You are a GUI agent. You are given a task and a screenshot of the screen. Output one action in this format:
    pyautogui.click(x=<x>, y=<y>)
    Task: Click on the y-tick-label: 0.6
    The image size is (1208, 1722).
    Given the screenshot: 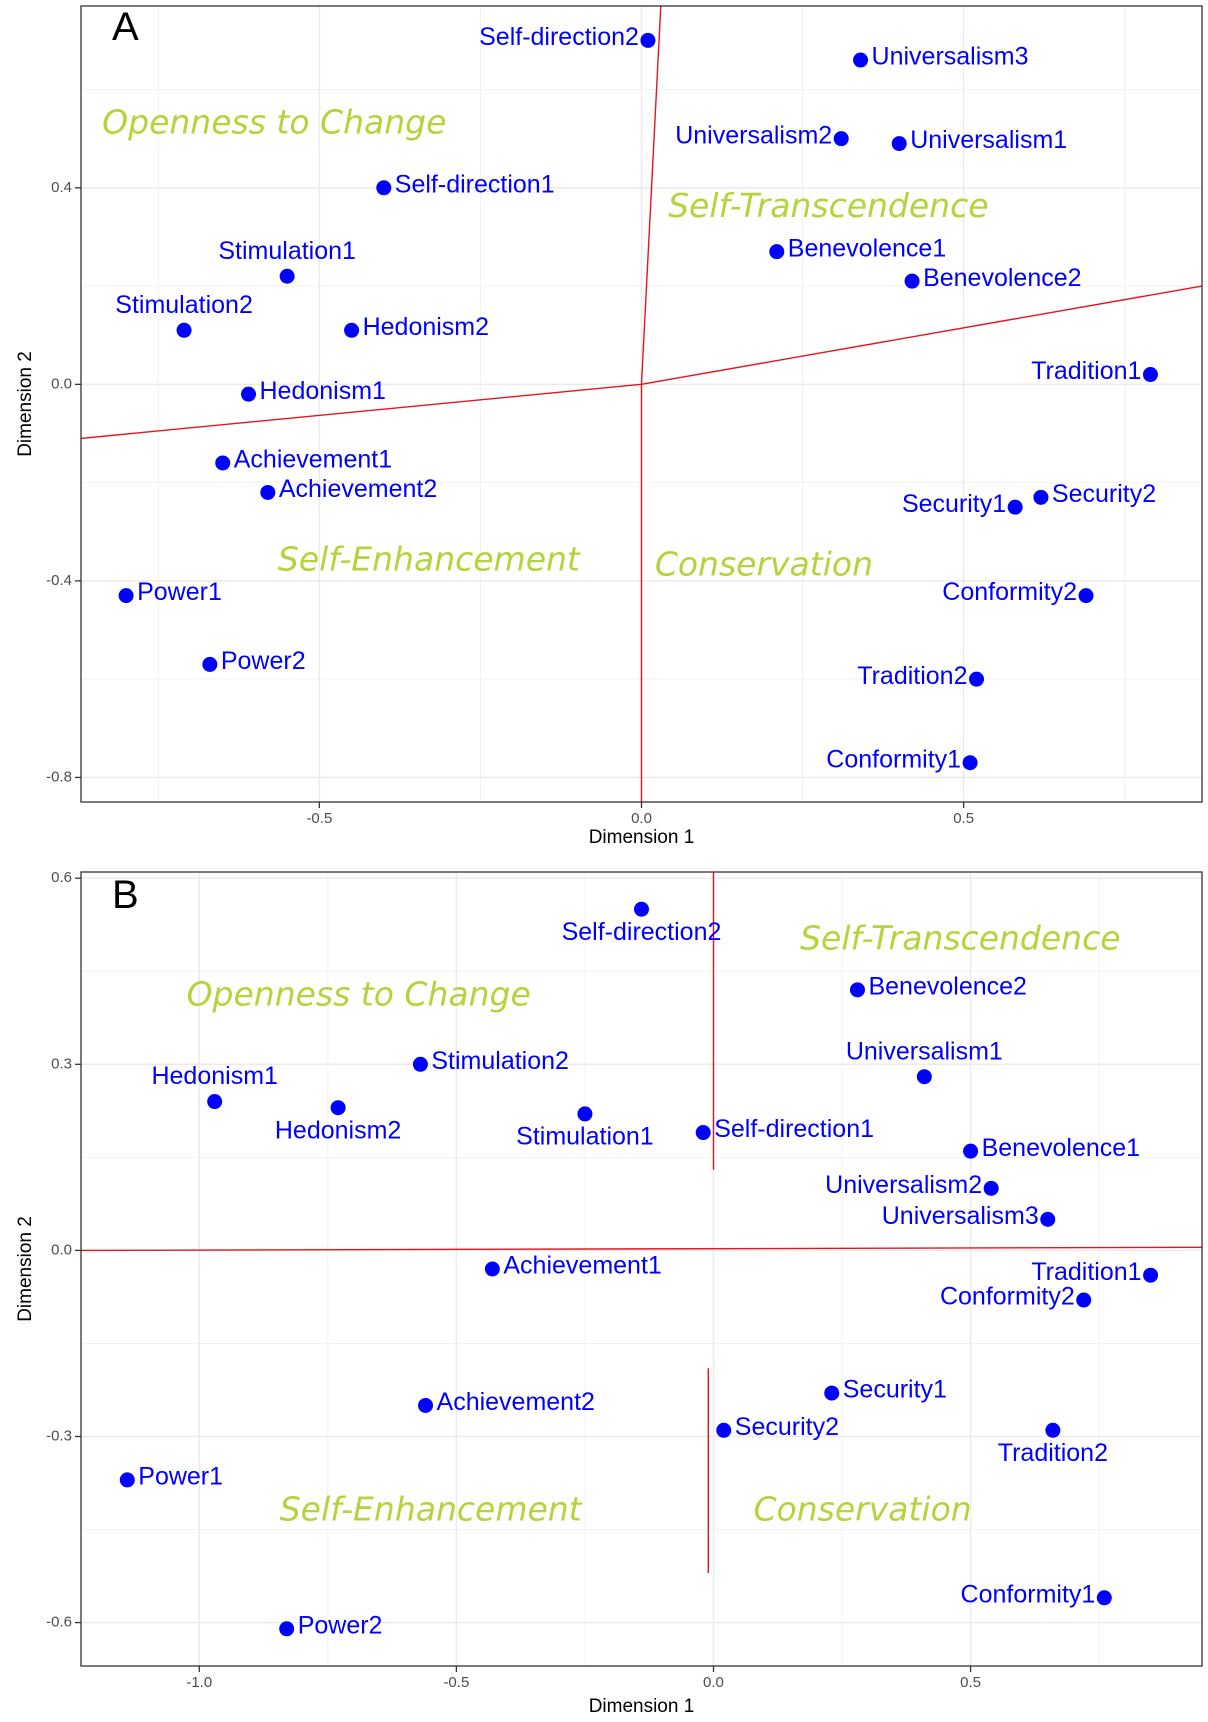 What is the action you would take?
    pyautogui.click(x=61, y=877)
    